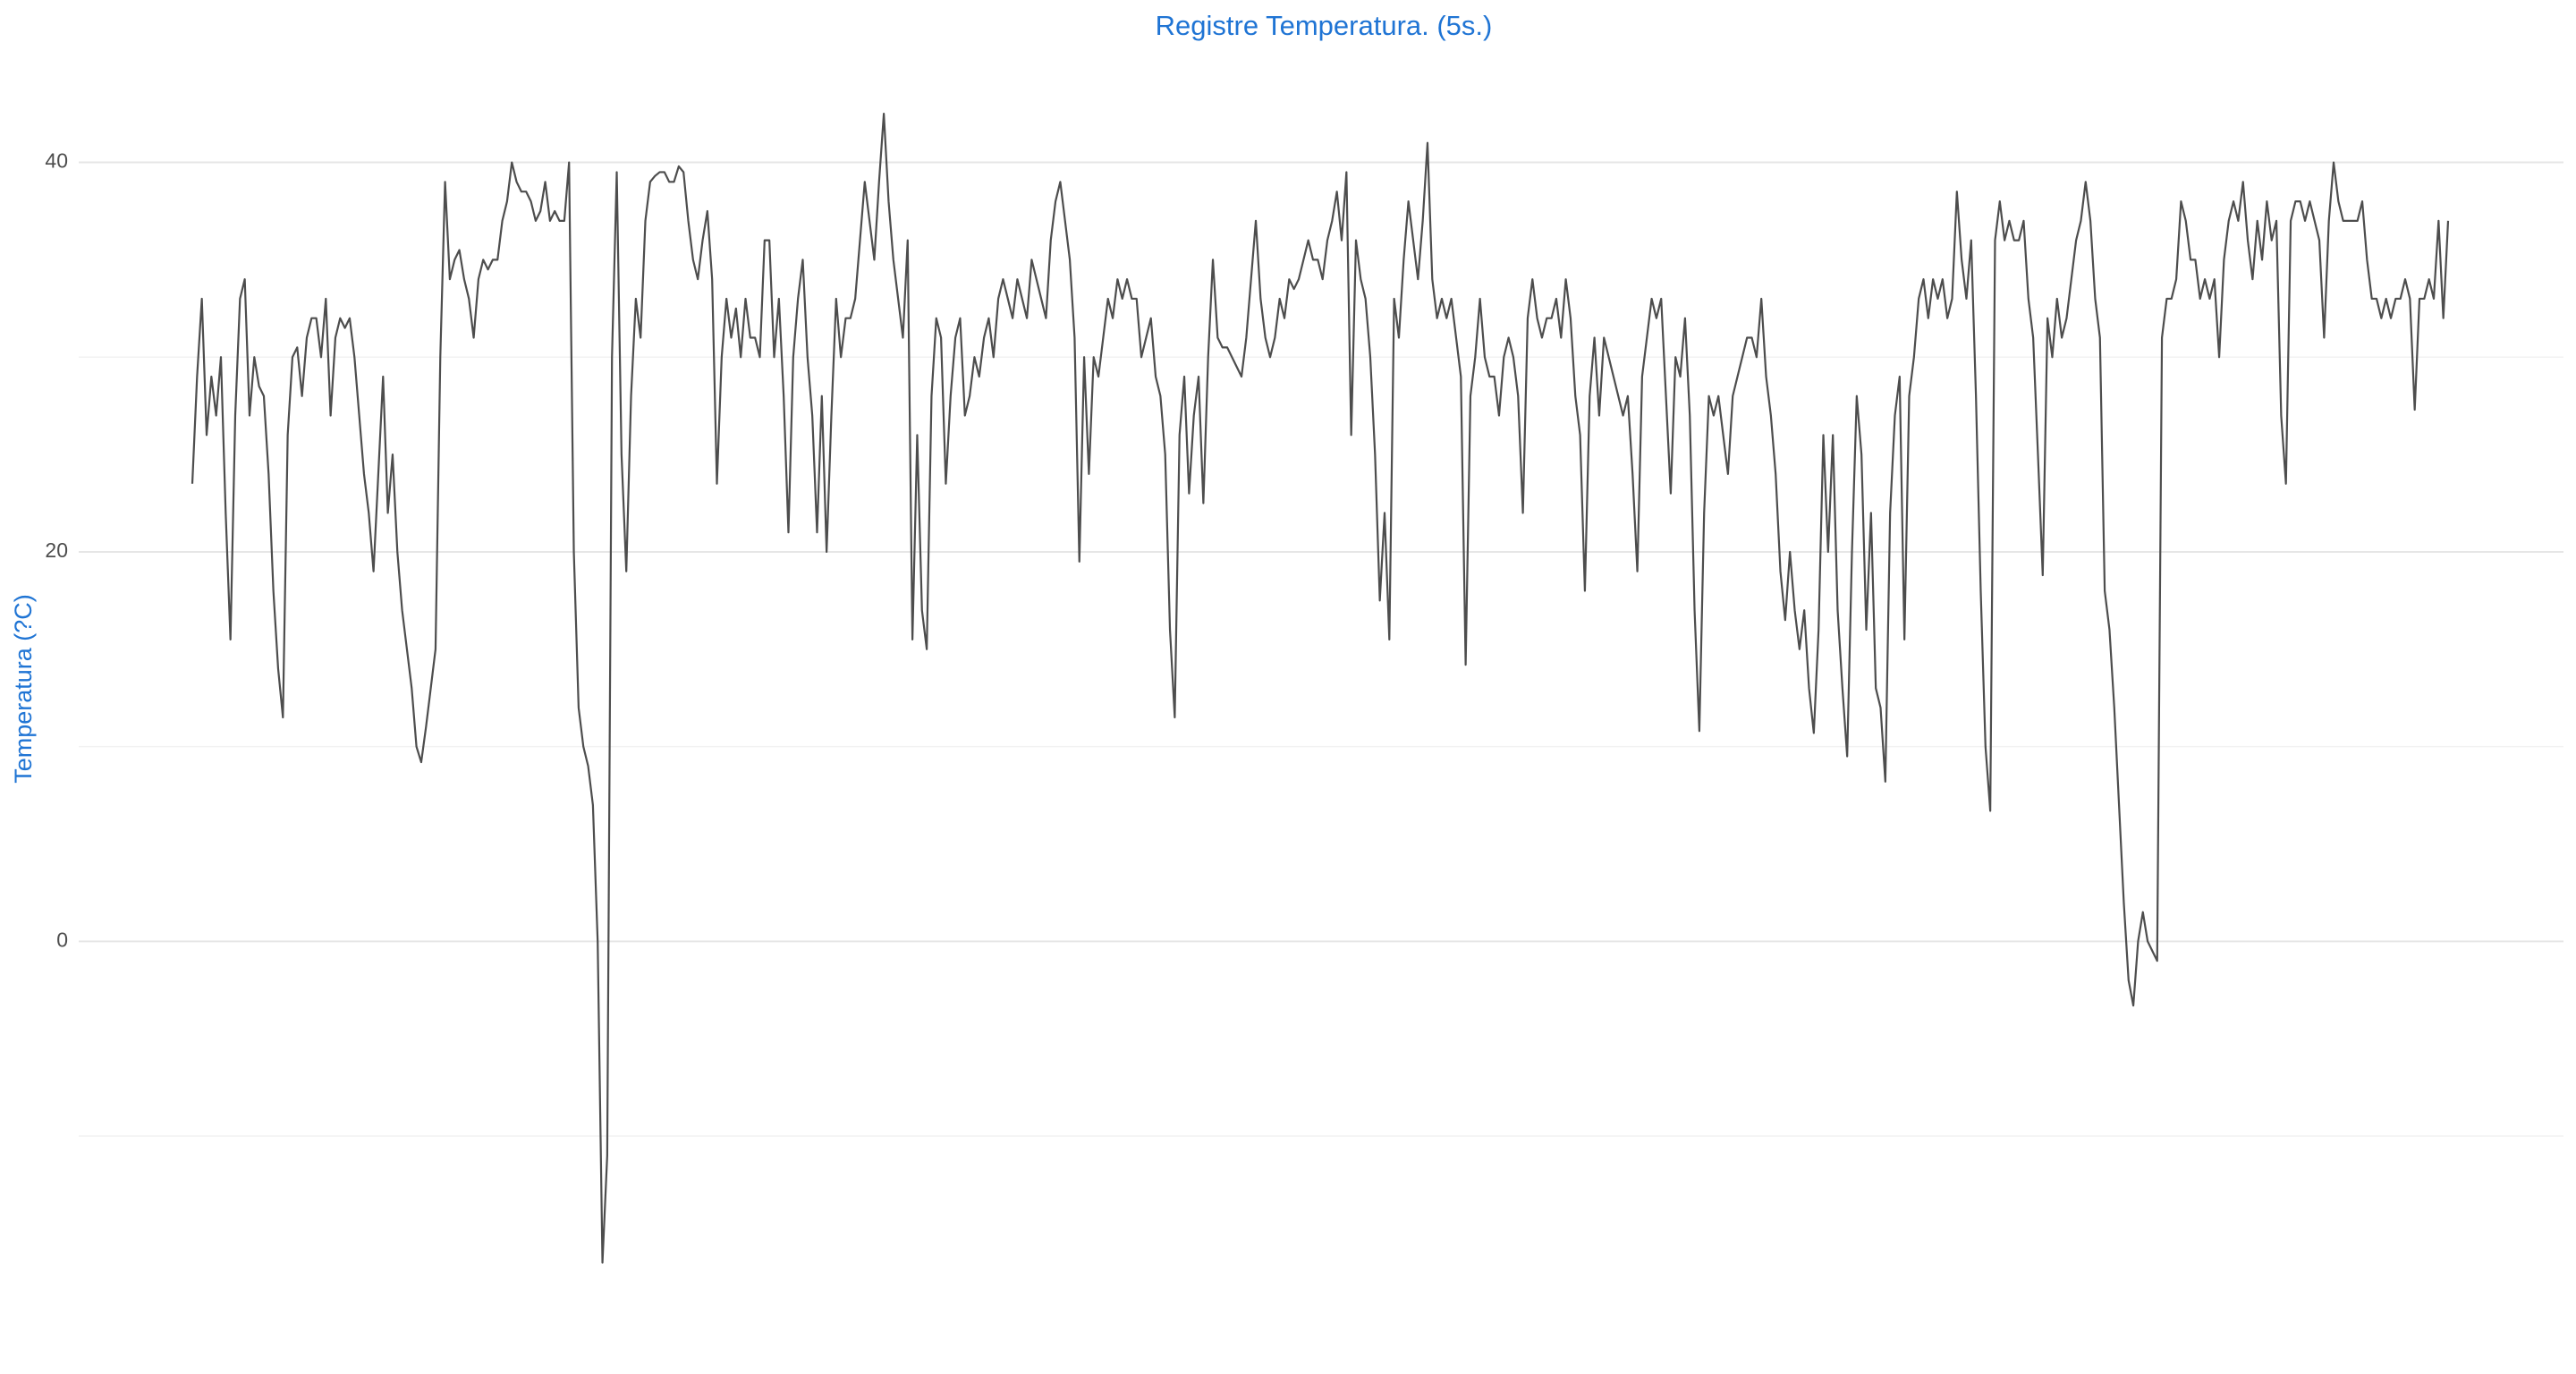 The width and height of the screenshot is (2576, 1374). I want to click on chart-title: Registre Temperatura. (5s.), so click(1324, 25).